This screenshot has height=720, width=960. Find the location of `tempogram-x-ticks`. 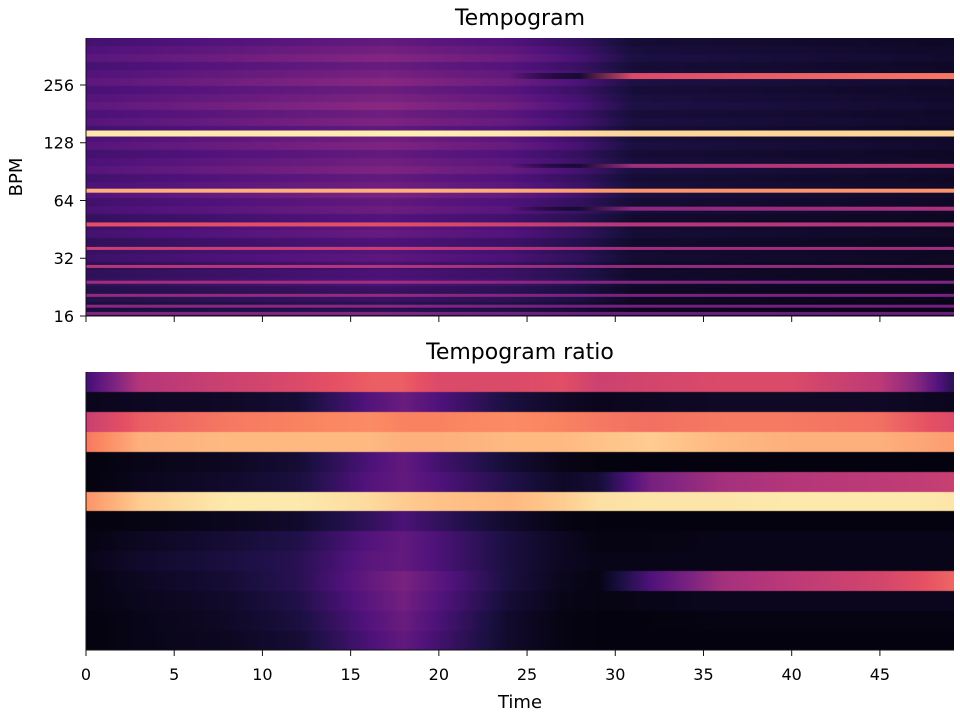

tempogram-x-ticks is located at coordinates (483, 319).